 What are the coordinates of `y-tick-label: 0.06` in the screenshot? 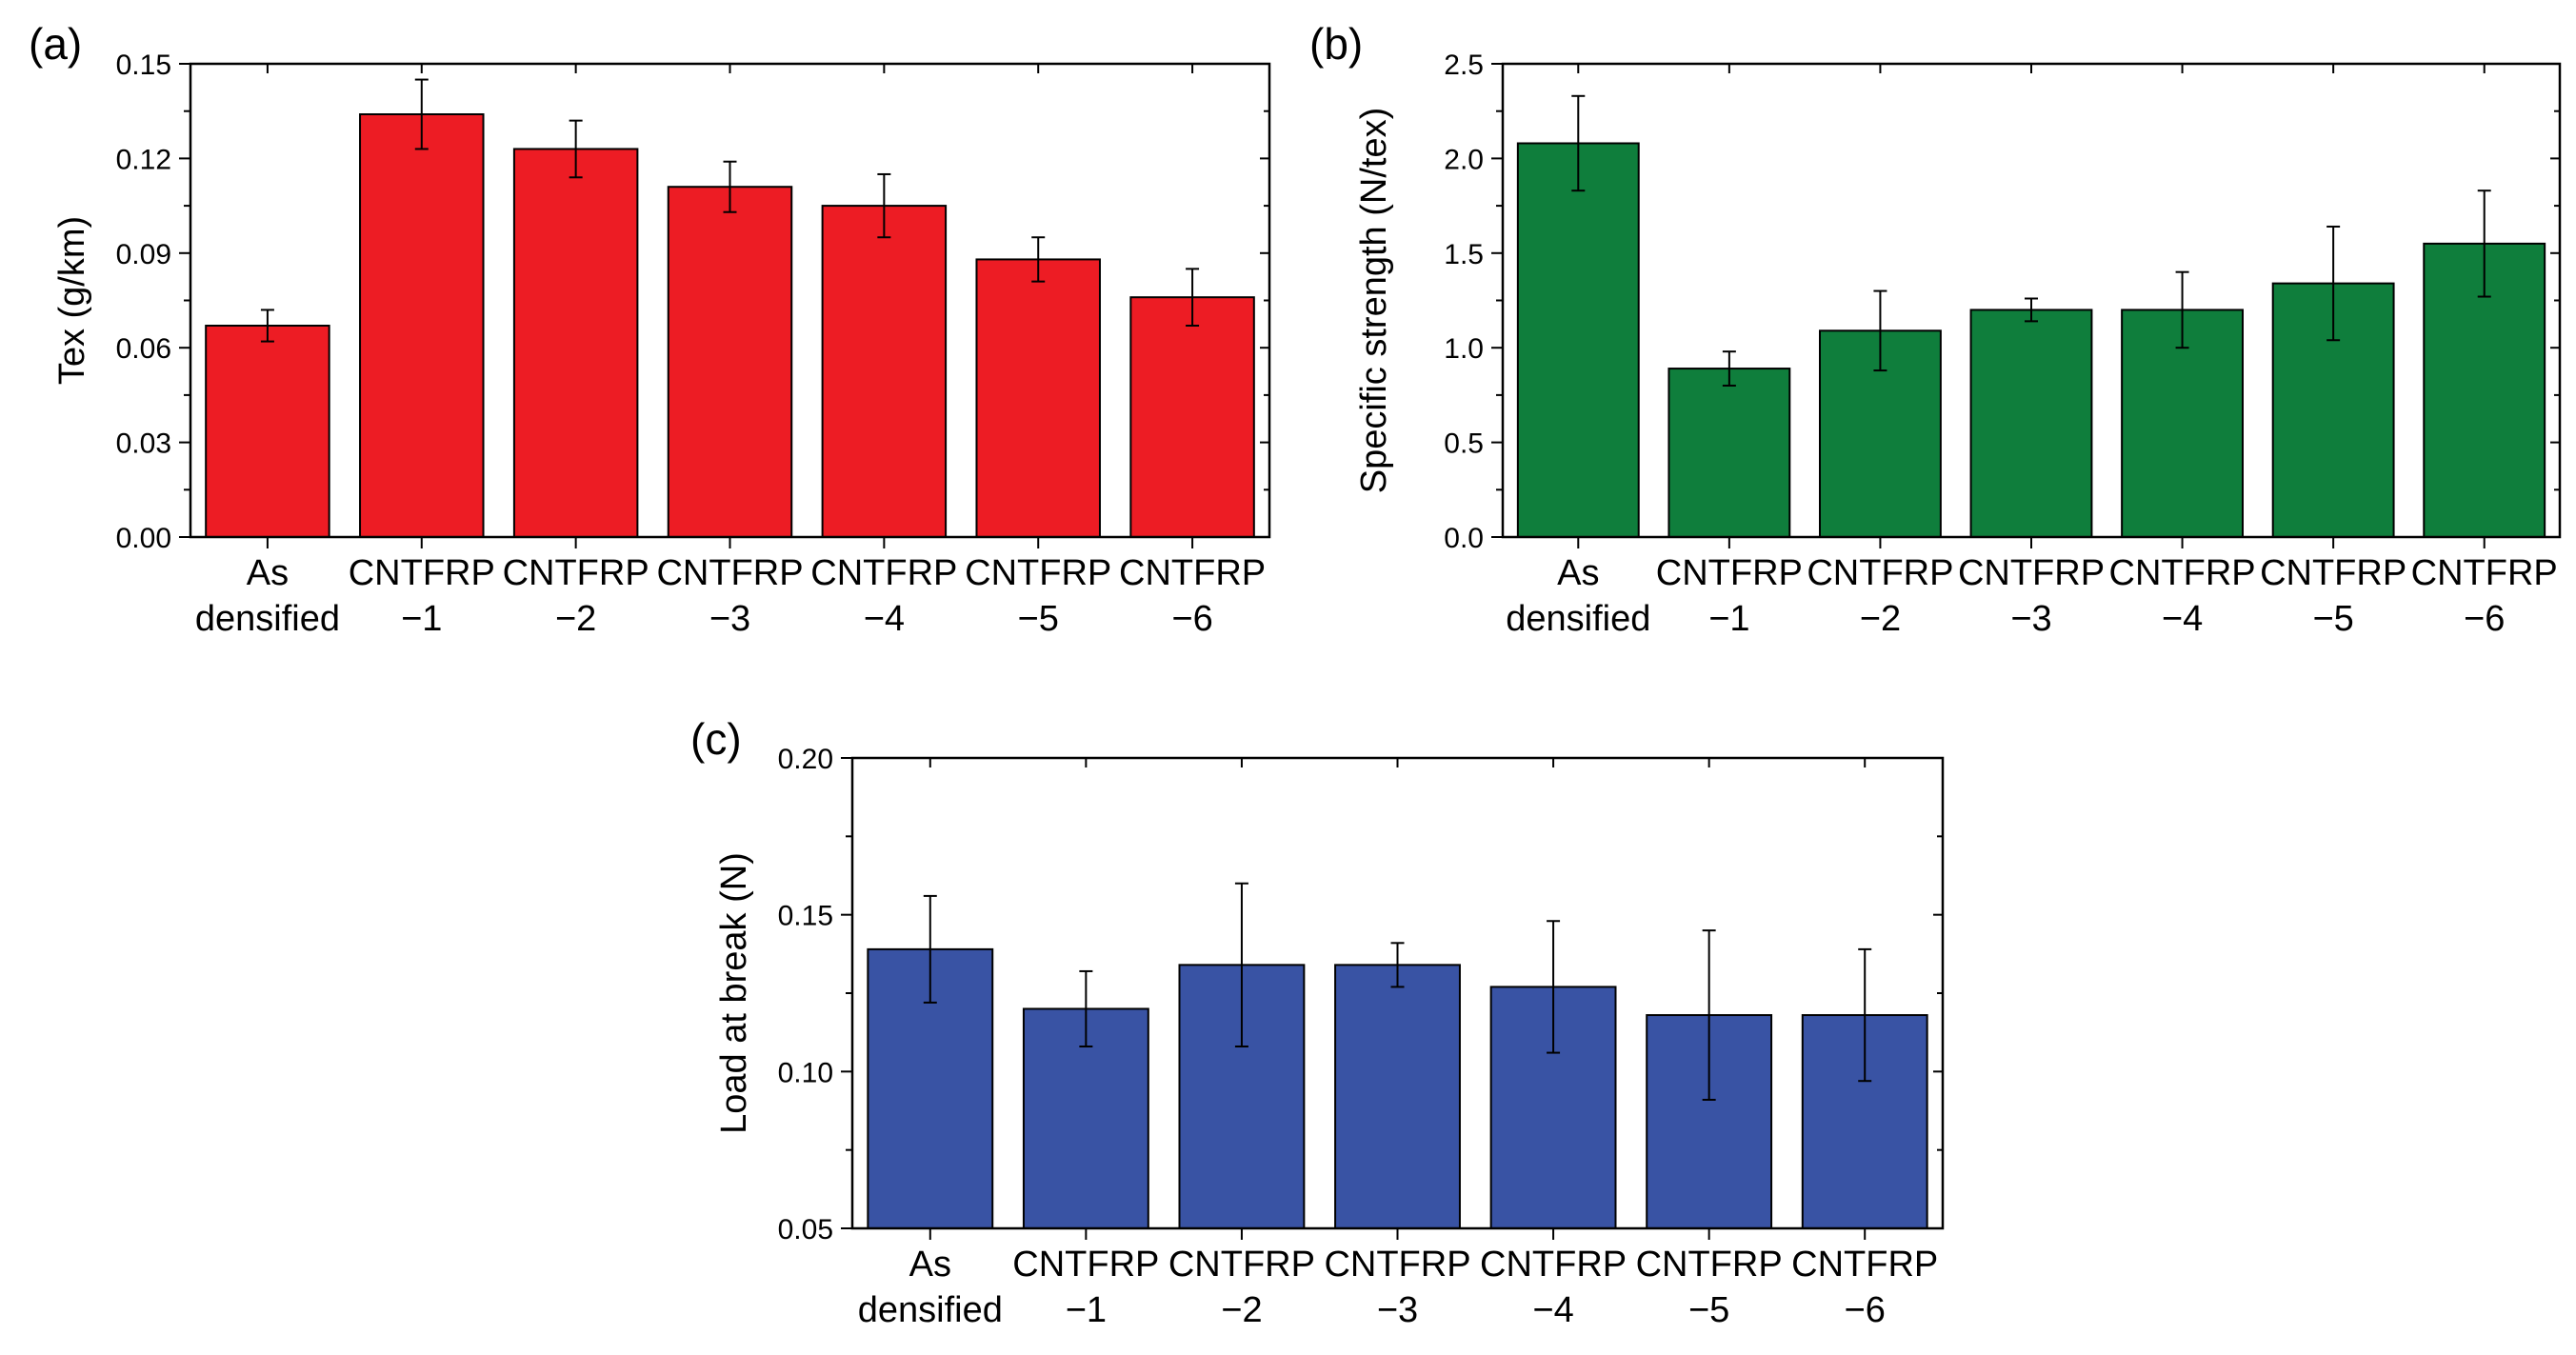 It's located at (143, 349).